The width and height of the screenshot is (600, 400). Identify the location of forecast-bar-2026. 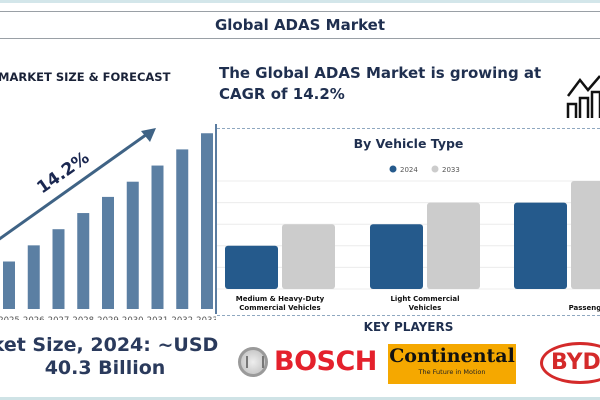
(33, 277).